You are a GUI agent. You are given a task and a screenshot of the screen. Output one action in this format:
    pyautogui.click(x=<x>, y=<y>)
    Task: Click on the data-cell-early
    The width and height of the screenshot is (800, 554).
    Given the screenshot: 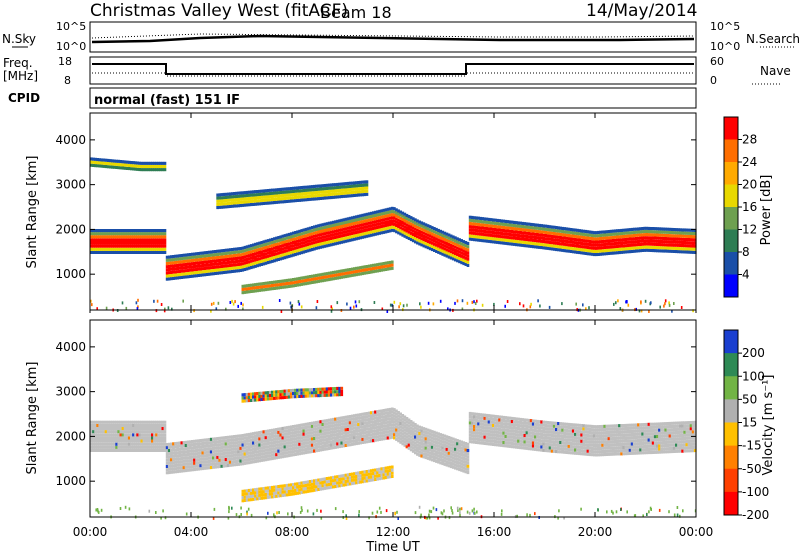 What is the action you would take?
    pyautogui.click(x=135, y=163)
    